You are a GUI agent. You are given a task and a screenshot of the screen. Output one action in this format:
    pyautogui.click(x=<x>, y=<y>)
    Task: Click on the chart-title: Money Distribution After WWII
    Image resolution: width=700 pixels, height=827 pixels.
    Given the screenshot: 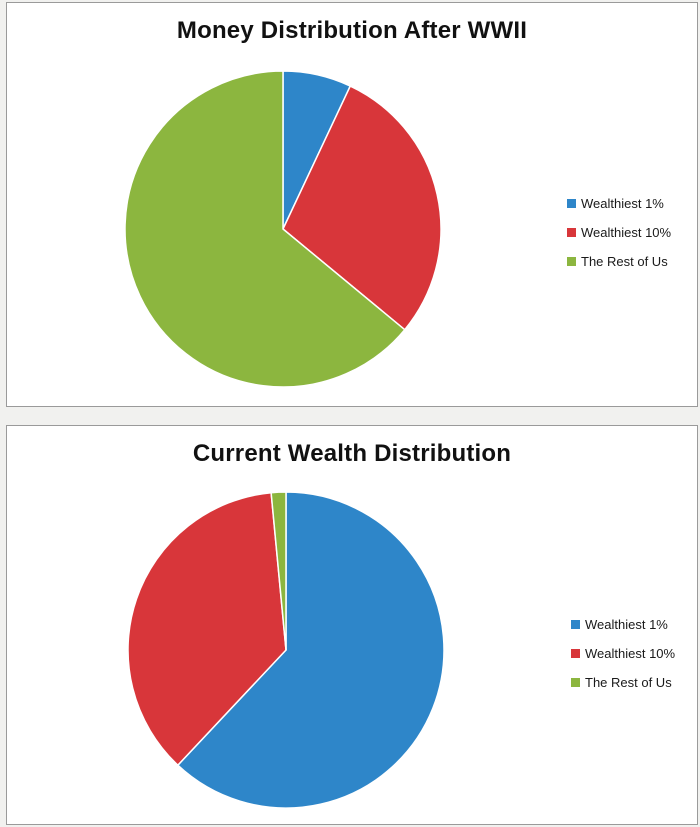 What is the action you would take?
    pyautogui.click(x=352, y=30)
    